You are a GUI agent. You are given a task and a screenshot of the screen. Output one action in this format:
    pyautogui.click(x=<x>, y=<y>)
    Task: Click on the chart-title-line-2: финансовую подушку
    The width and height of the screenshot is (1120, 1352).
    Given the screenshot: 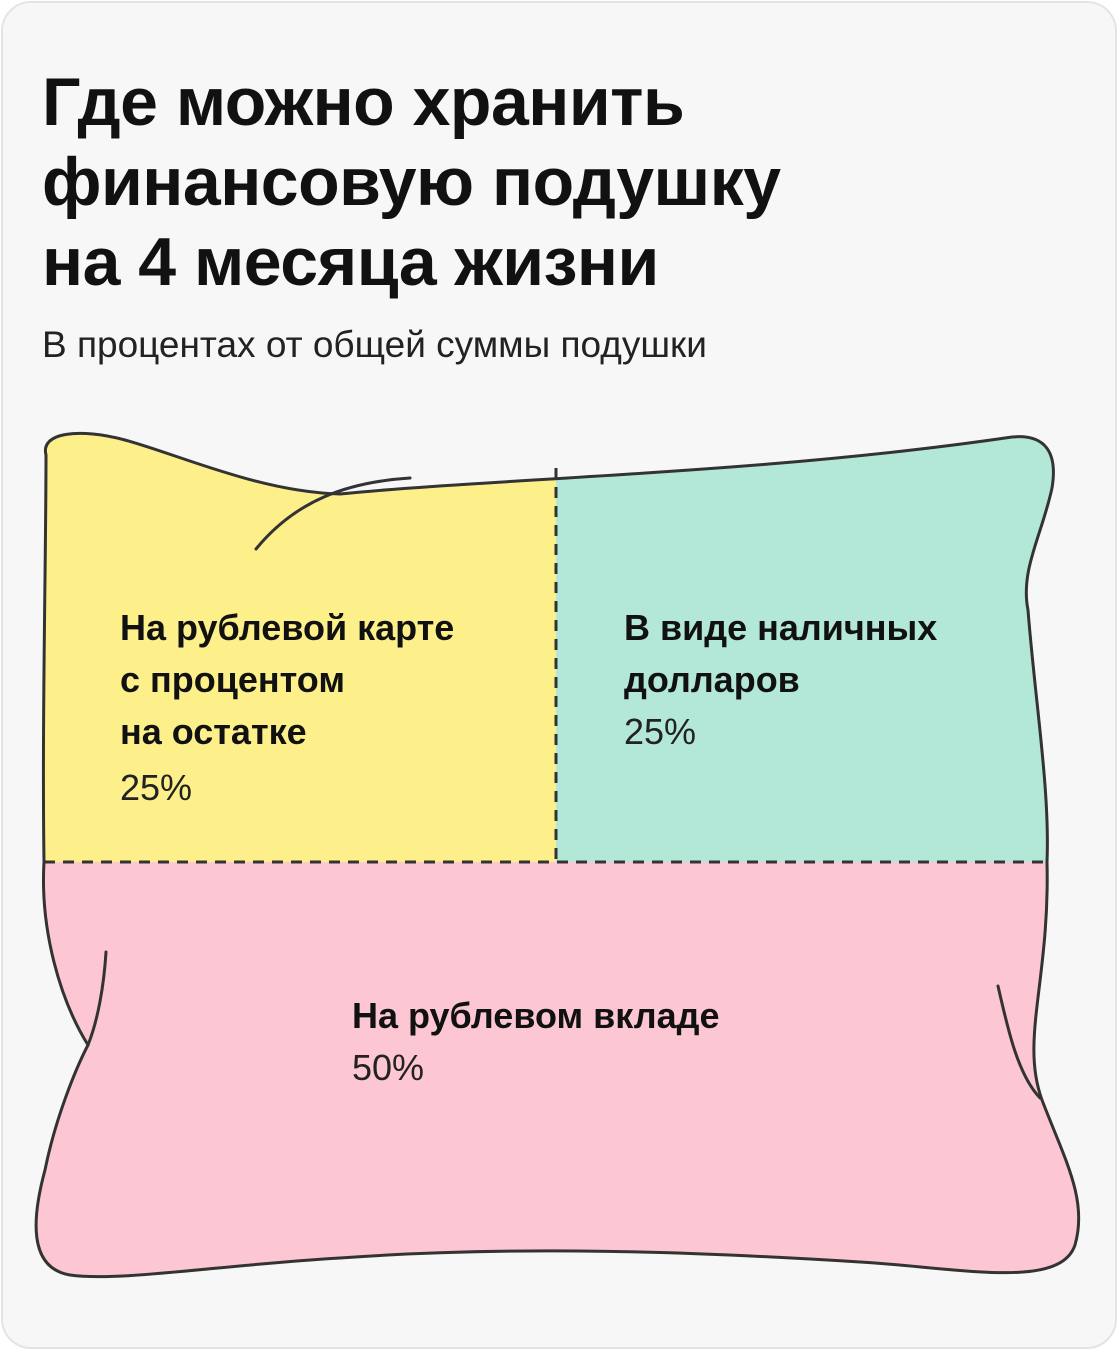 What is the action you would take?
    pyautogui.click(x=411, y=182)
    